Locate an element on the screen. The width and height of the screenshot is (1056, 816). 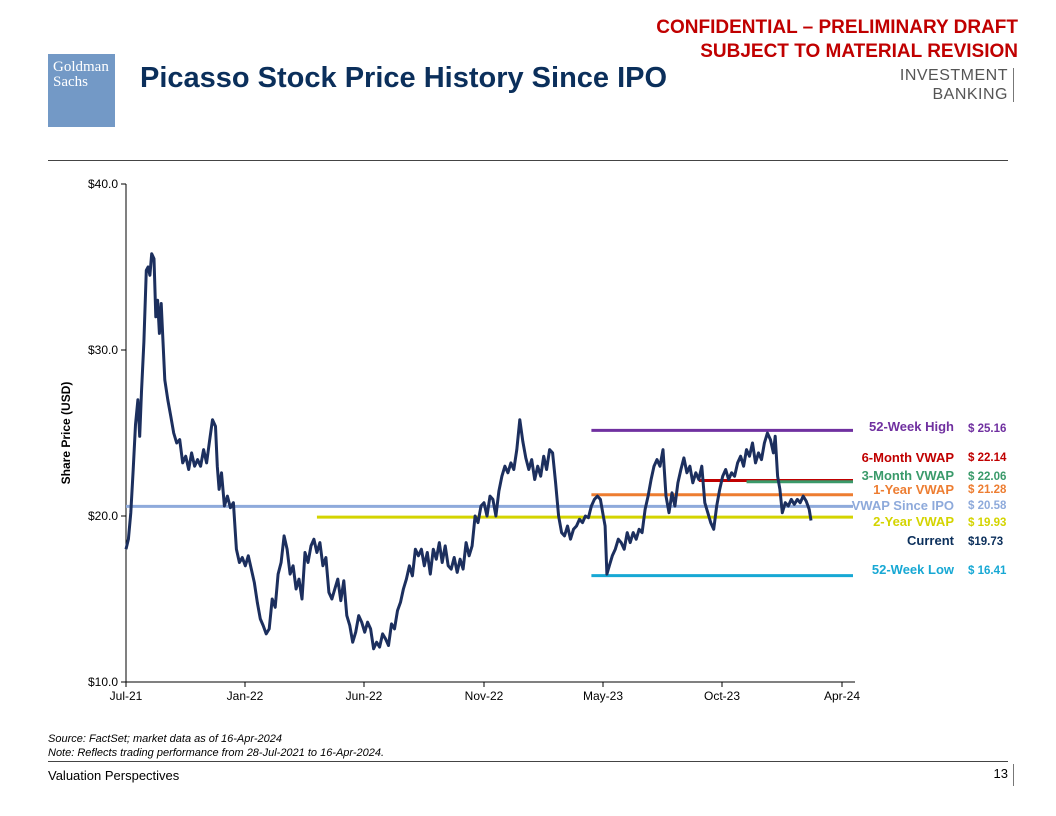
reference-value: $ 16.41 is located at coordinates (987, 571).